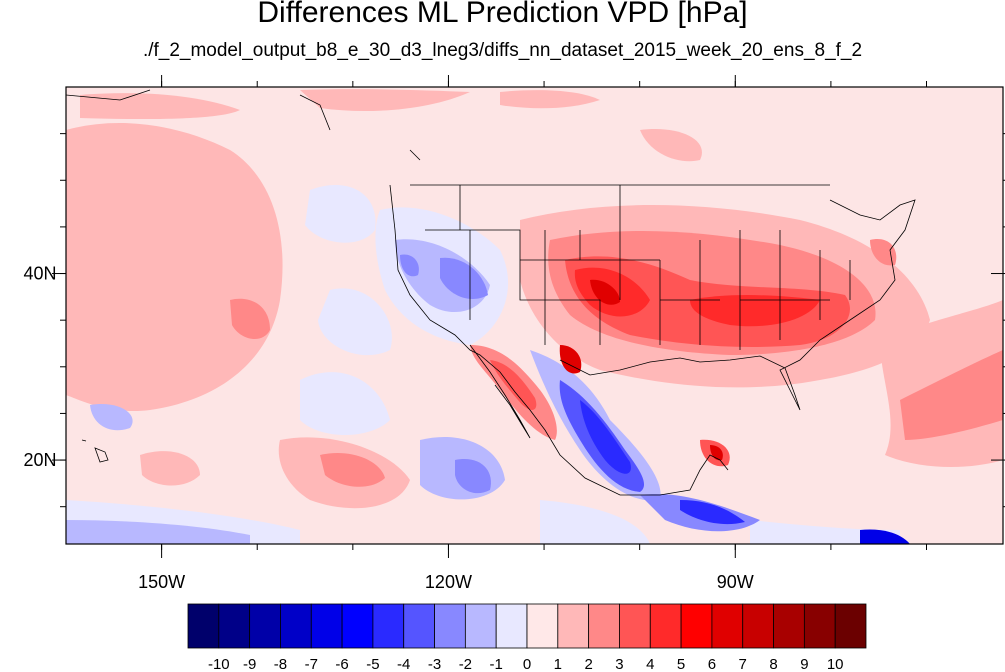 The height and width of the screenshot is (672, 1005). What do you see at coordinates (712, 664) in the screenshot?
I see `colorbar-label: 6` at bounding box center [712, 664].